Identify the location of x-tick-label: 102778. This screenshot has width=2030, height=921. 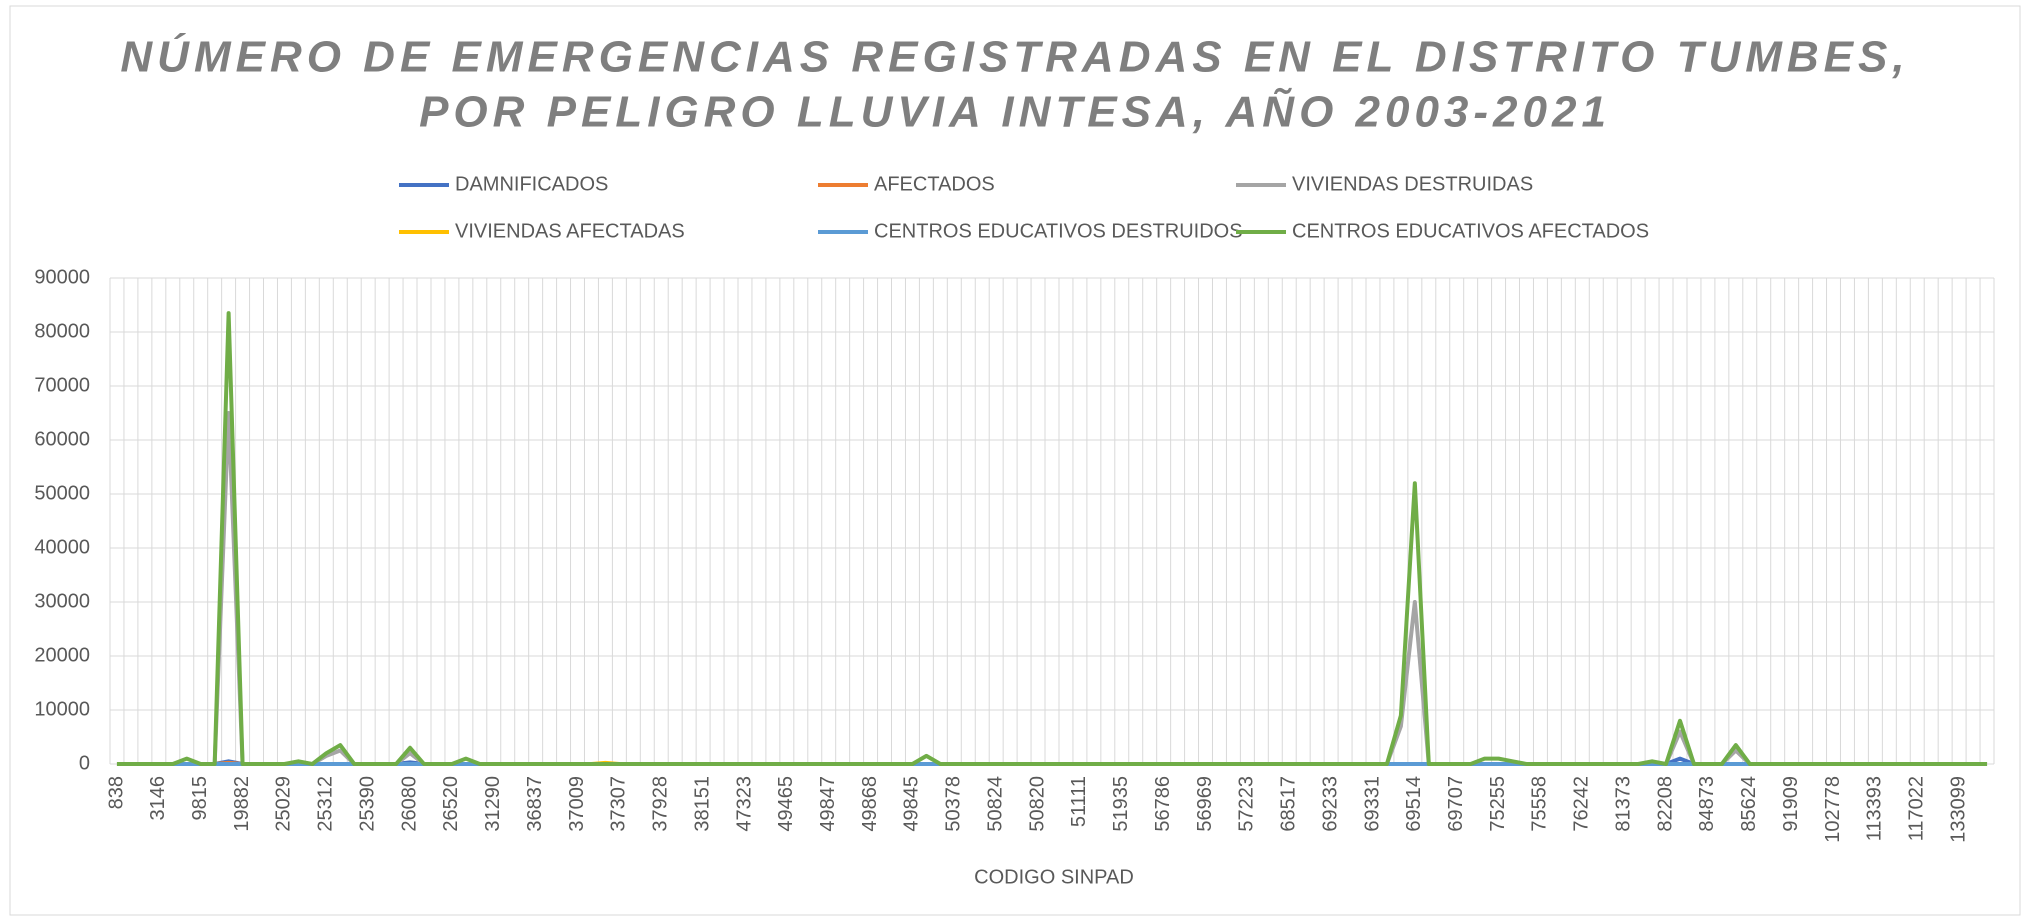
(1833, 809).